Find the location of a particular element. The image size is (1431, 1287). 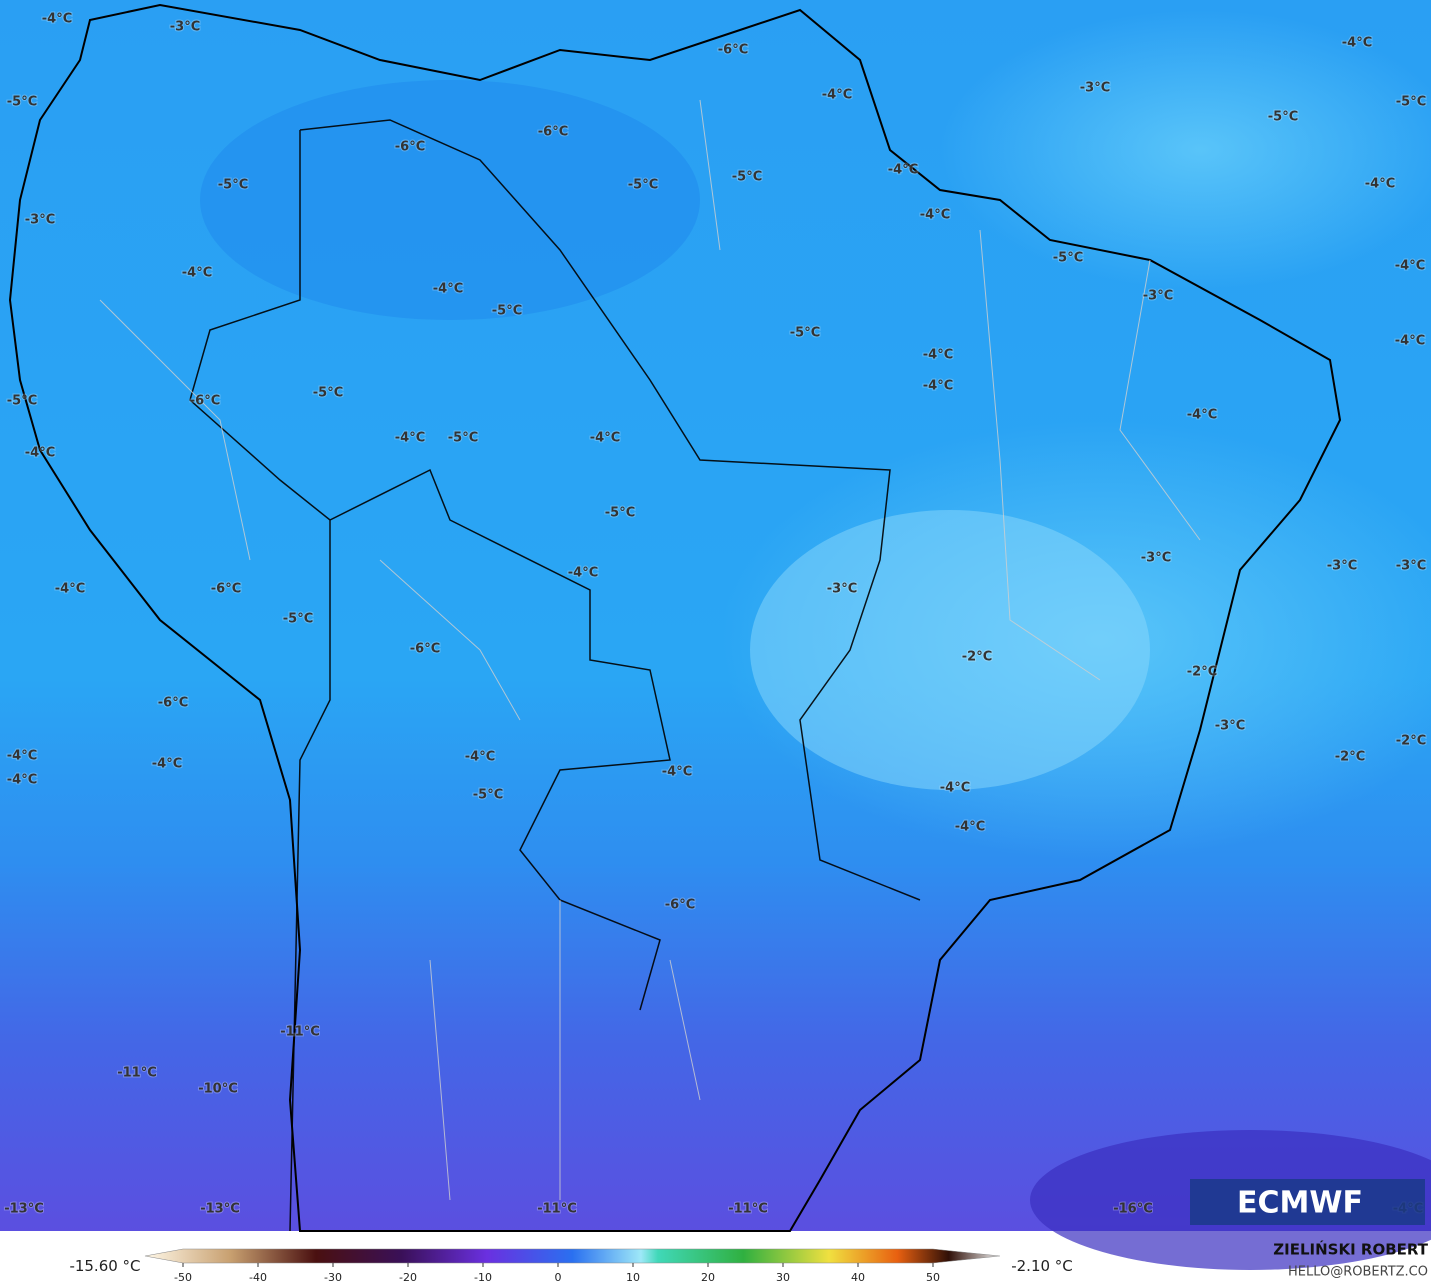

logo-box is located at coordinates (1307, 1202).